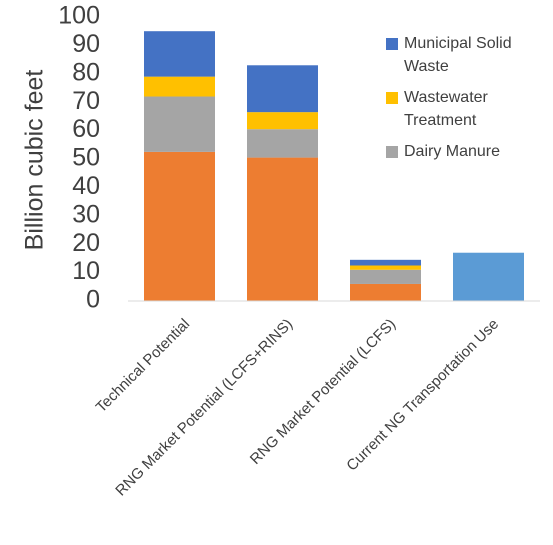 The width and height of the screenshot is (553, 545). Describe the element at coordinates (79, 16) in the screenshot. I see `y-tick-label: 100` at that location.